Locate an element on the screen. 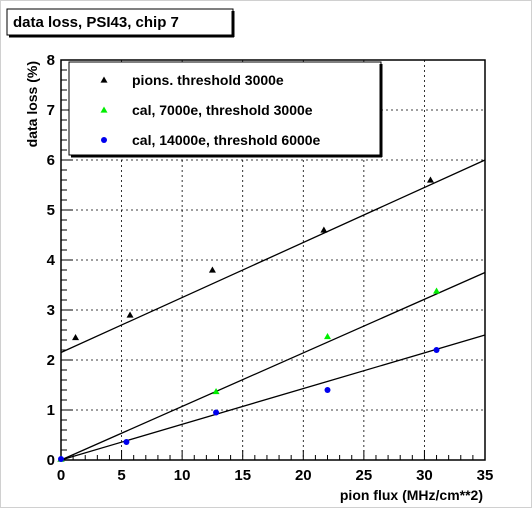 The image size is (532, 508). y-tick-label: 2 is located at coordinates (51, 360).